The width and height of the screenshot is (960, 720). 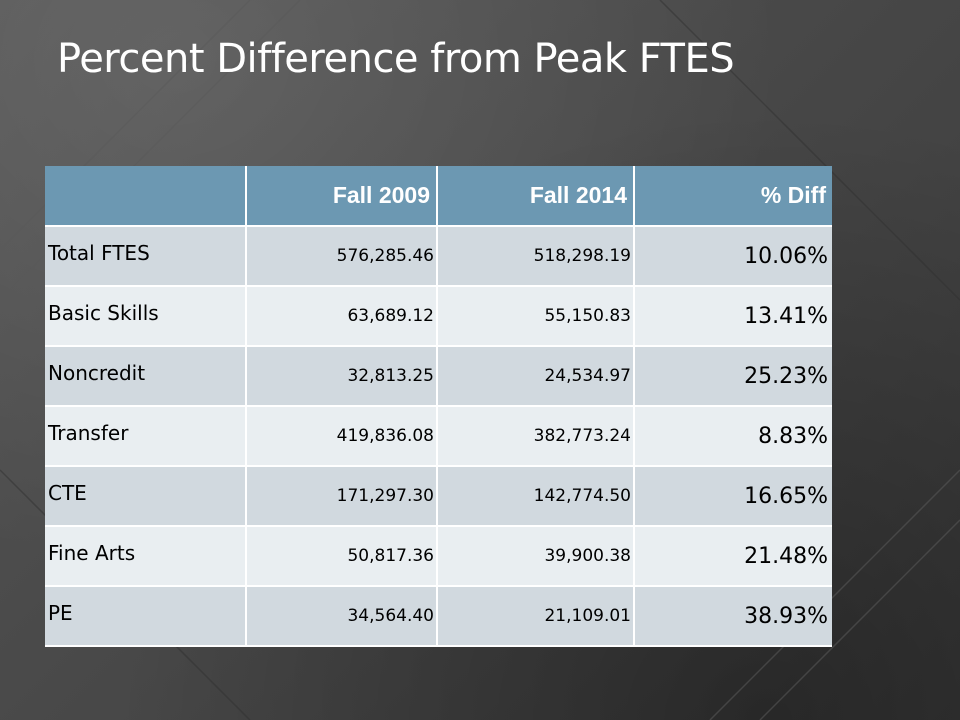 I want to click on fall-2014-value: 39,900.38, so click(x=536, y=556).